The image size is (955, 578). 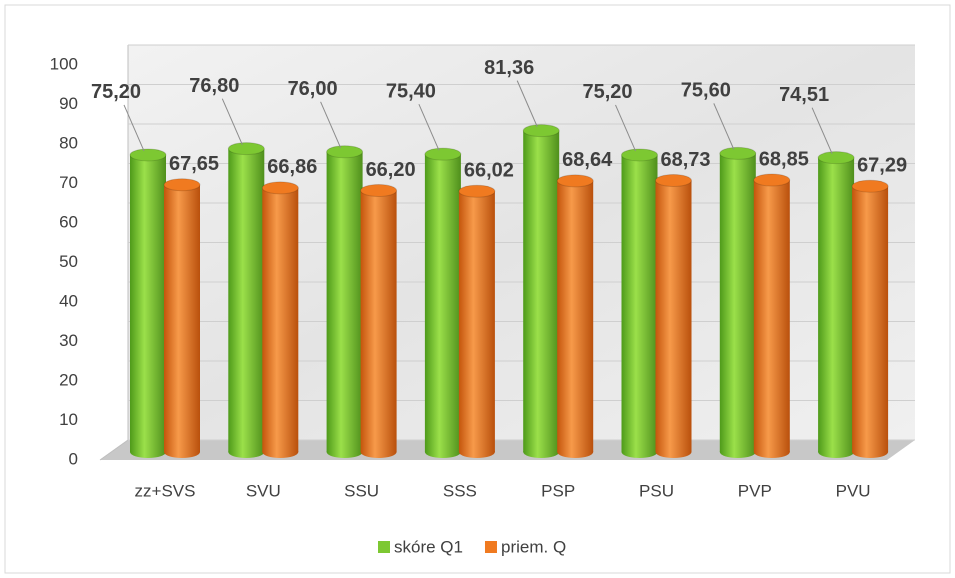 What do you see at coordinates (68, 103) in the screenshot?
I see `y-tick-label: 90` at bounding box center [68, 103].